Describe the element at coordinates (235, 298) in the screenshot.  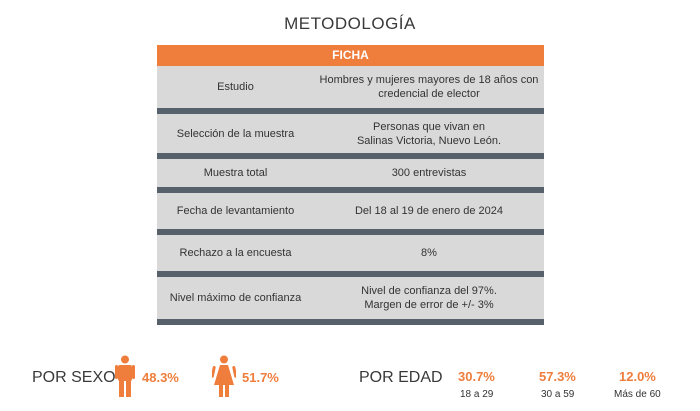
I see `ficha-row-label: Nivel máximo de confianza` at that location.